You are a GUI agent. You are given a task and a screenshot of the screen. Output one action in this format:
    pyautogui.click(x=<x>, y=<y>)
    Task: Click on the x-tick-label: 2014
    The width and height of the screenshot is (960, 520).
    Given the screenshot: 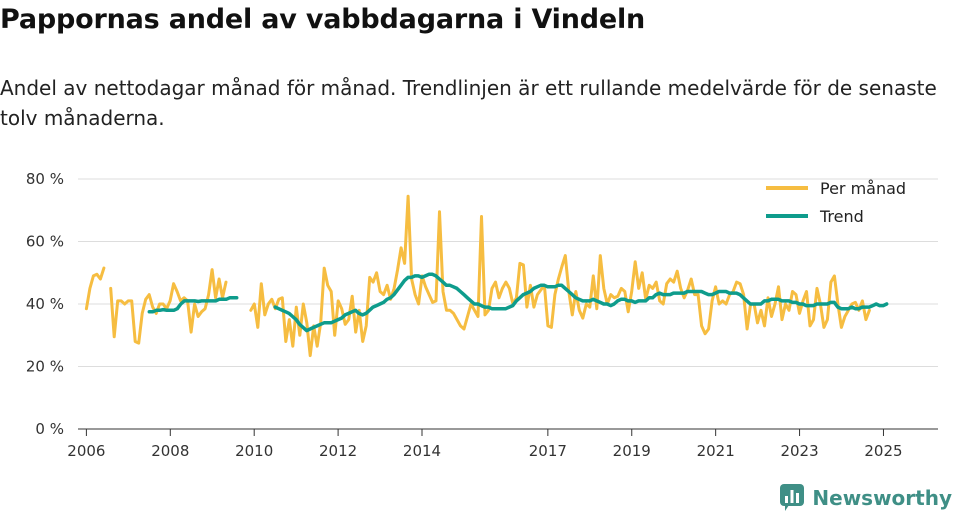 What is the action you would take?
    pyautogui.click(x=422, y=451)
    